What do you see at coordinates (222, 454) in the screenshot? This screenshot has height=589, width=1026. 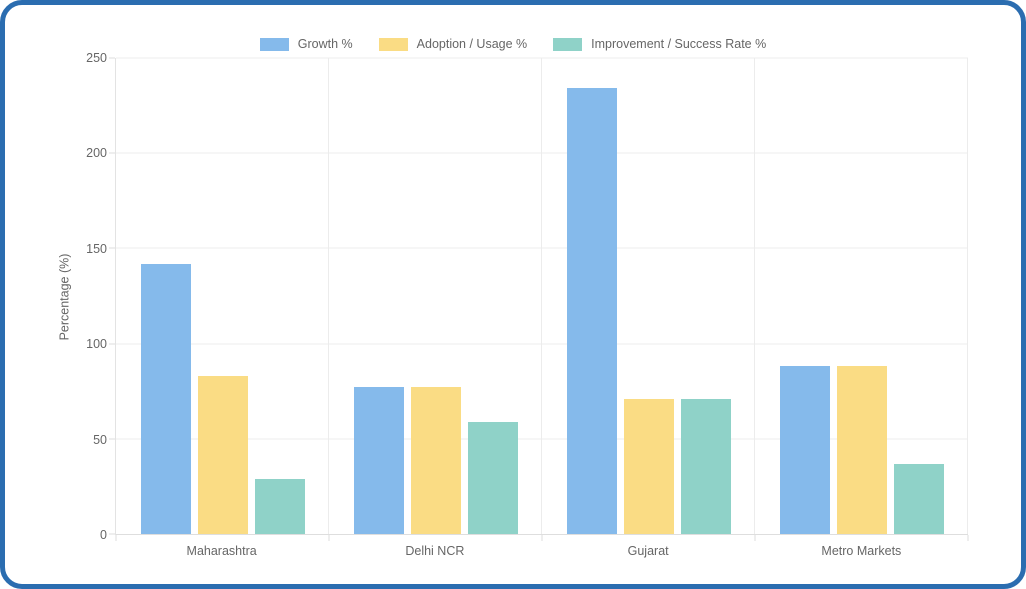 I see `bar-adoption-usage-maharashtra` at bounding box center [222, 454].